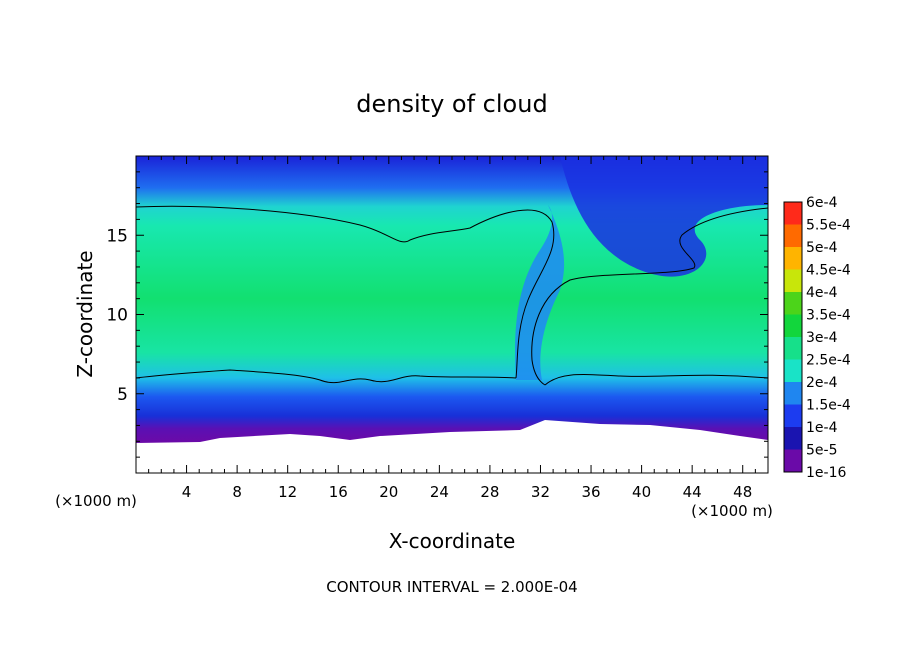  What do you see at coordinates (828, 406) in the screenshot?
I see `legend-label: 1.5e-4` at bounding box center [828, 406].